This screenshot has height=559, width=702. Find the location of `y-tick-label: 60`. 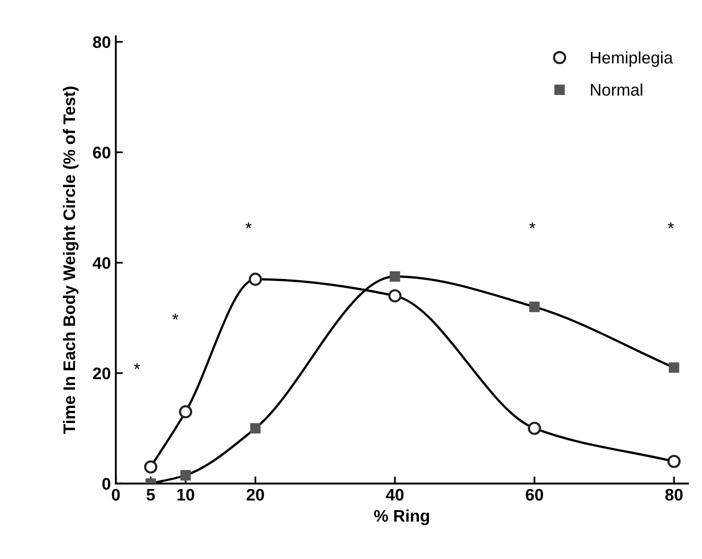

y-tick-label: 60 is located at coordinates (101, 152).